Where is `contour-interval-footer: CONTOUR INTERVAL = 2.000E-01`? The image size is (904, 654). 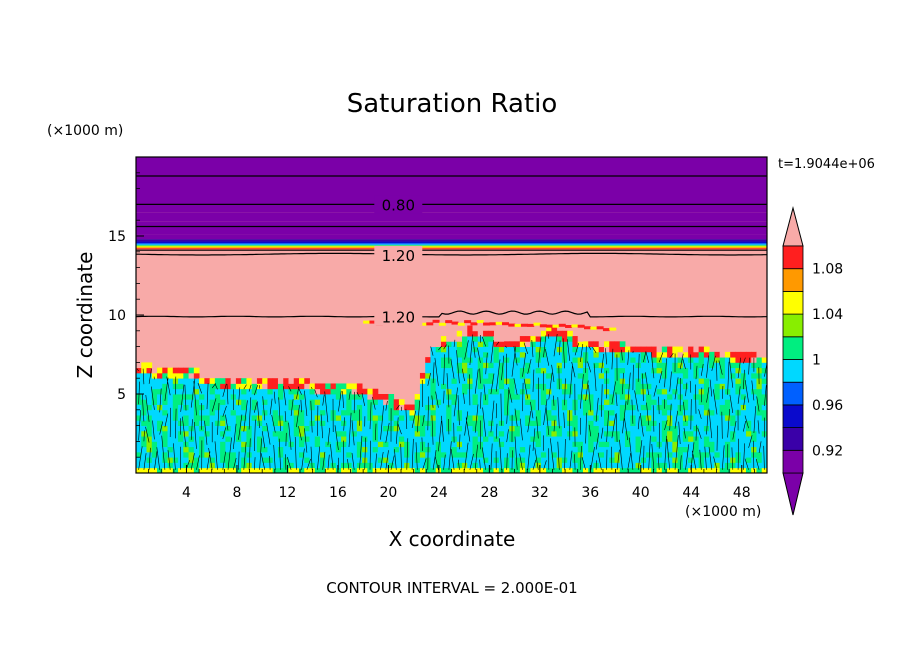
contour-interval-footer: CONTOUR INTERVAL = 2.000E-01 is located at coordinates (451, 588).